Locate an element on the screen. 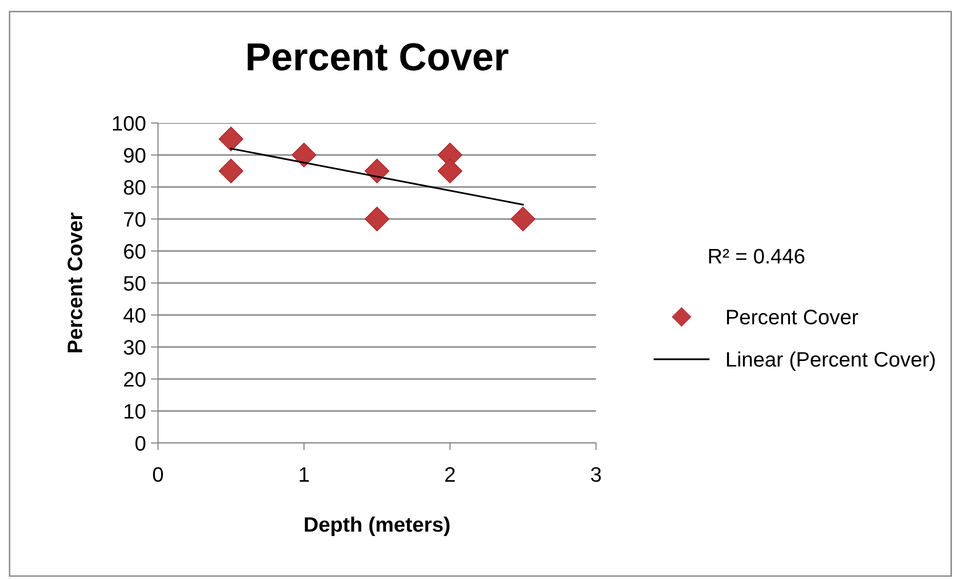 The width and height of the screenshot is (956, 579). x-axis-title: Depth (meters) is located at coordinates (377, 526).